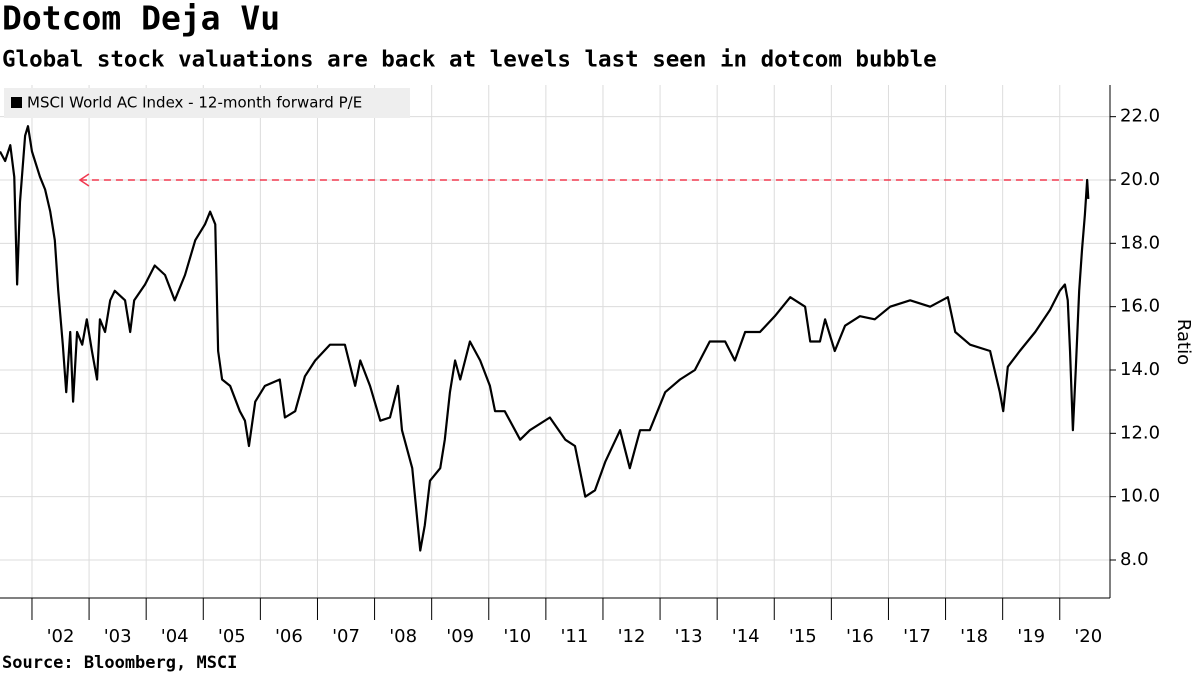 This screenshot has height=675, width=1200. What do you see at coordinates (84, 180) in the screenshot?
I see `reference-arrowhead` at bounding box center [84, 180].